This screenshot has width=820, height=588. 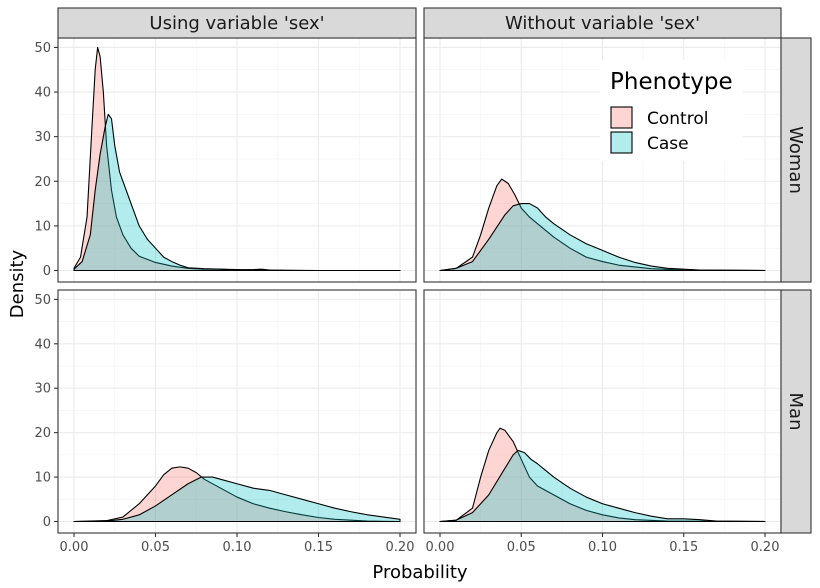 I want to click on column-strip-without-sex: Without variable 'sex', so click(x=602, y=23).